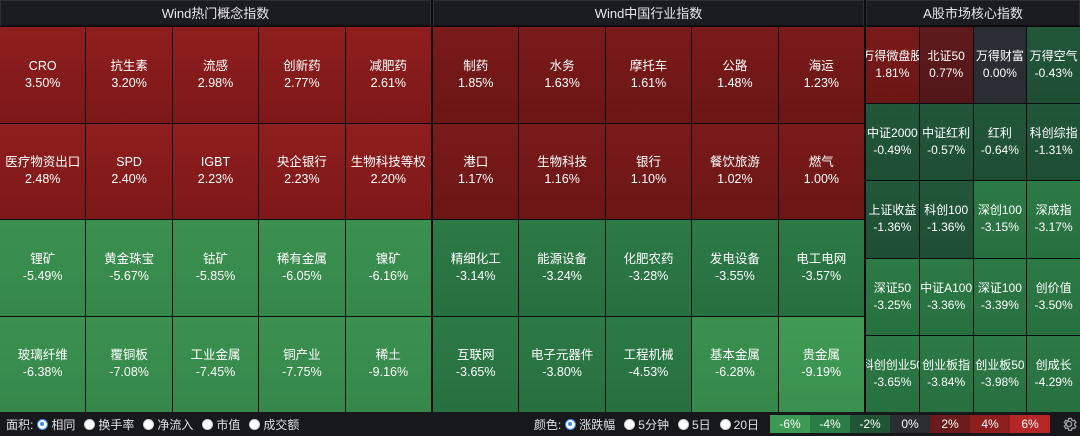 The width and height of the screenshot is (1080, 436). I want to click on heatmap-tile: 工程机械 -4.53%, so click(648, 364).